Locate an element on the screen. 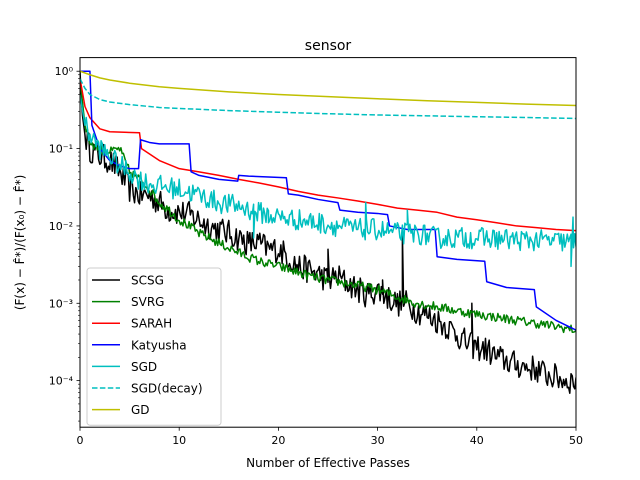 Image resolution: width=640 pixels, height=480 pixels. legend-label: Katyusha is located at coordinates (159, 345).